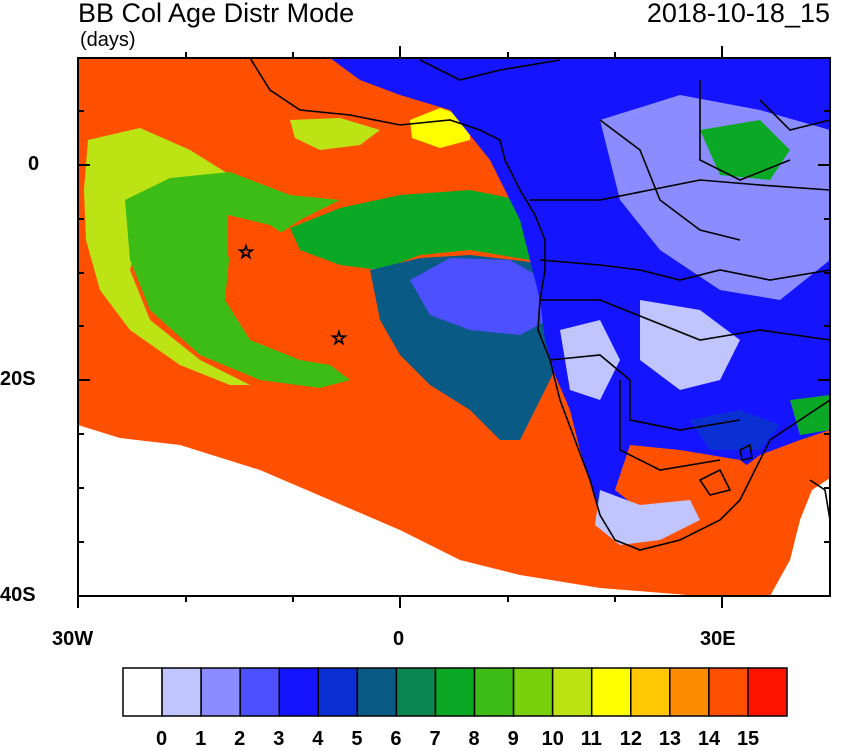  Describe the element at coordinates (718, 639) in the screenshot. I see `lon-label-30e: 30E` at that location.